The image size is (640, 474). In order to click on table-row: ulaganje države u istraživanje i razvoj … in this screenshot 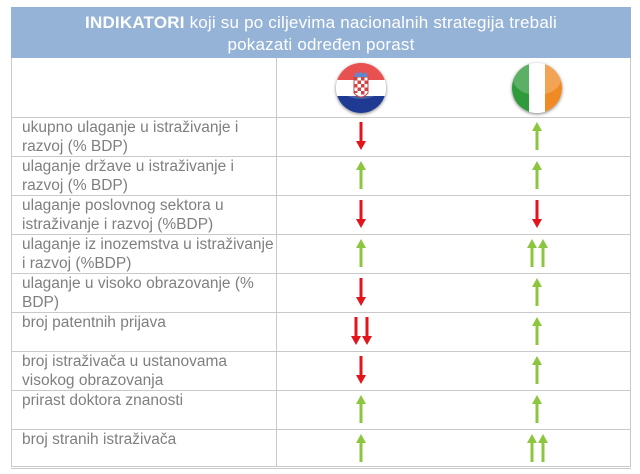, I will do `click(321, 175)`.